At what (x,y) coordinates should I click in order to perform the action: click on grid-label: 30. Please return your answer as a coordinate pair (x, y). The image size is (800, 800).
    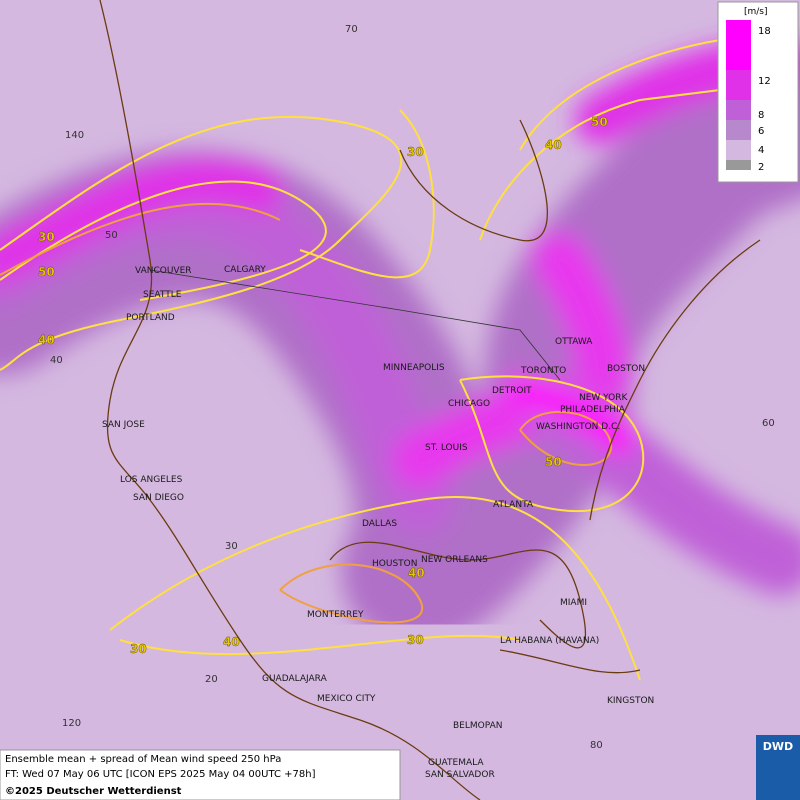
    Looking at the image, I should click on (231, 546).